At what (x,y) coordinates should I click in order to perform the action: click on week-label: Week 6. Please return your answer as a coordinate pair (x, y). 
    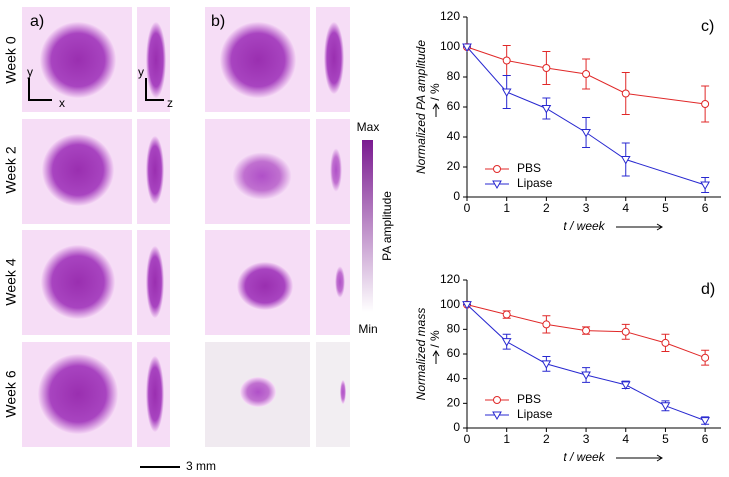
    Looking at the image, I should click on (11, 393).